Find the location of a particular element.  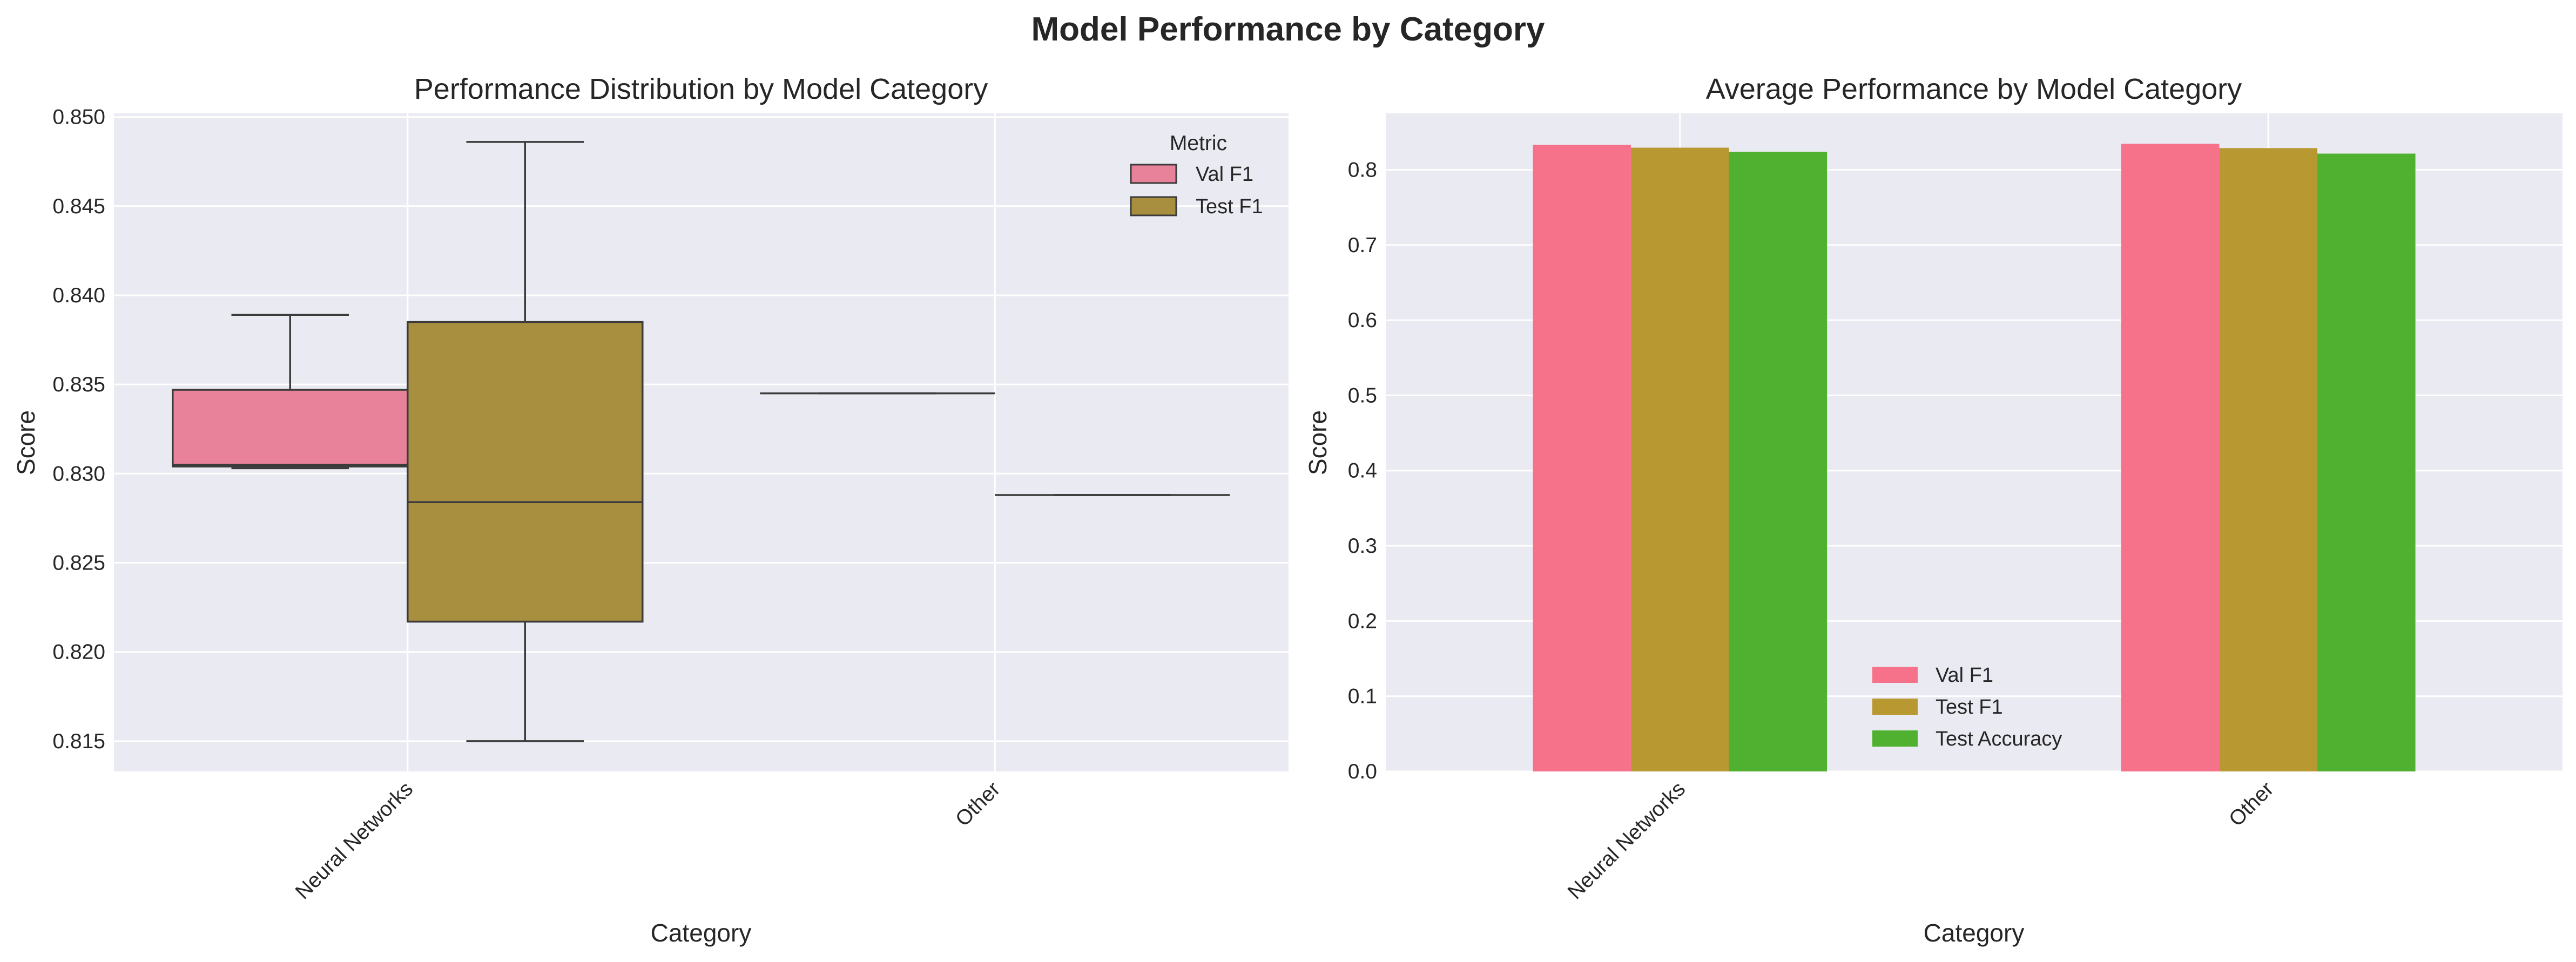

boxplot-y-tick-label: 0.840 is located at coordinates (78, 295).